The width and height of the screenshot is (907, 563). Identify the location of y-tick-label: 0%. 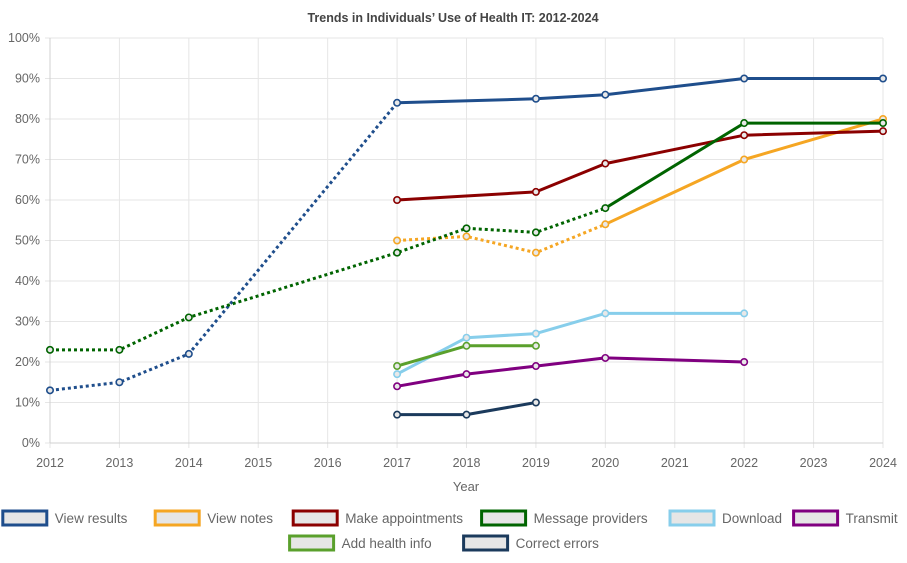
(31, 443).